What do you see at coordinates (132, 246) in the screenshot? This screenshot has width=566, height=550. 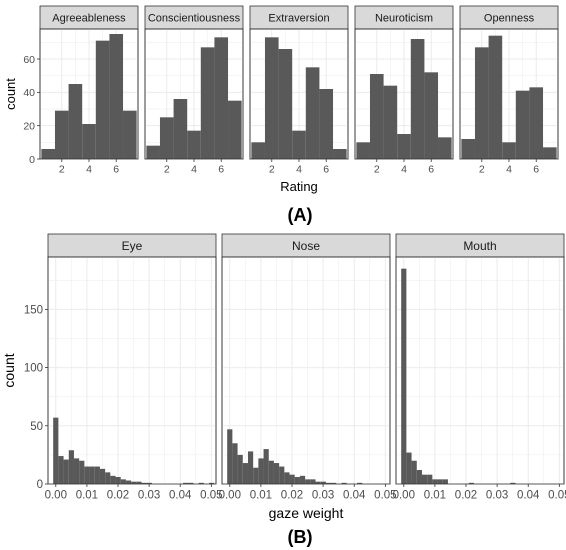 I see `facet-title-eye: Eye` at bounding box center [132, 246].